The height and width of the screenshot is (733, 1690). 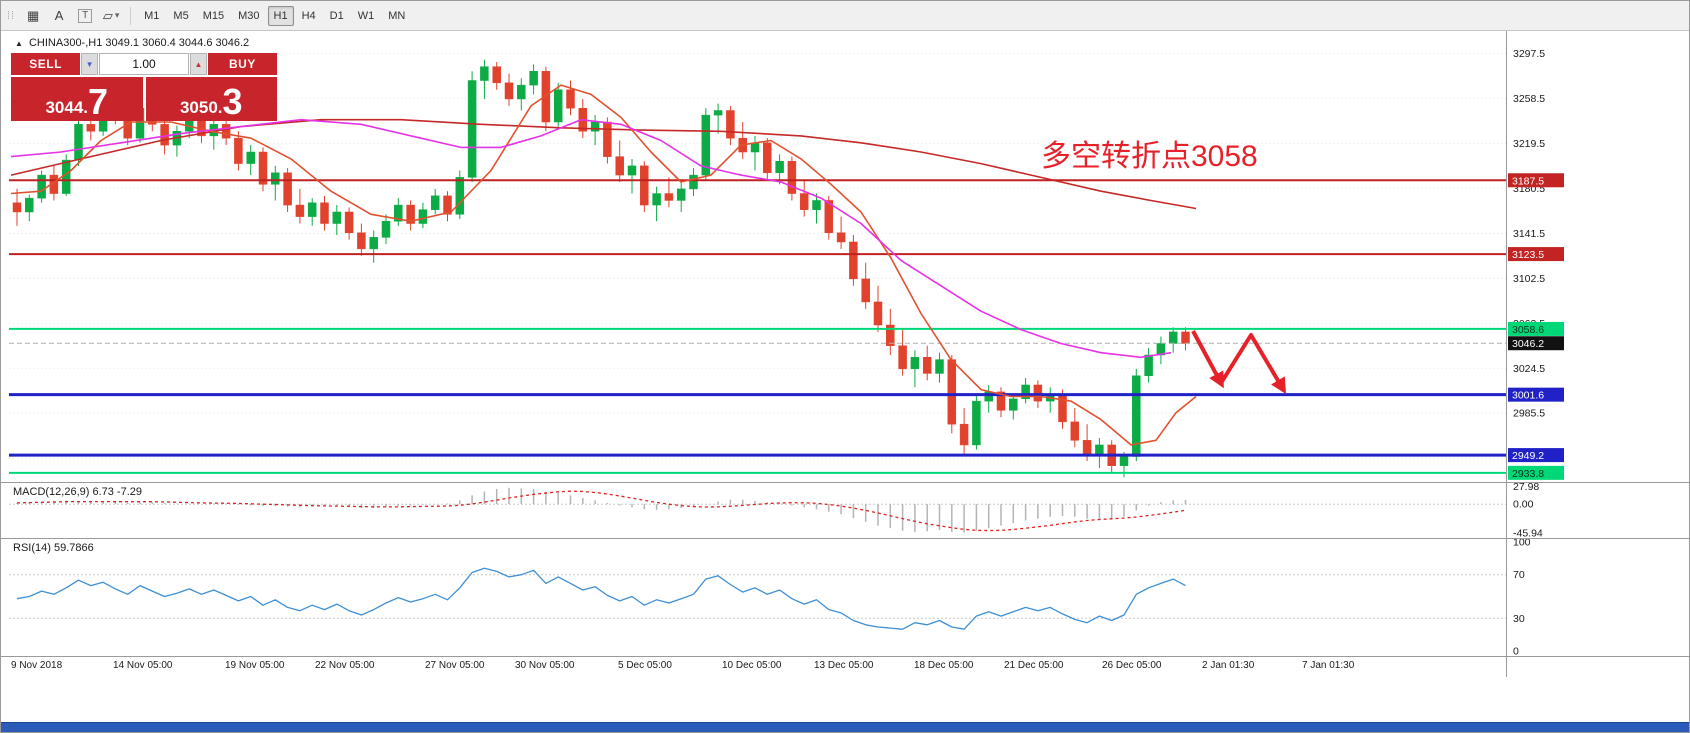 I want to click on trade-panel-row1: SELL ▼ ▲ BUY, so click(x=144, y=64).